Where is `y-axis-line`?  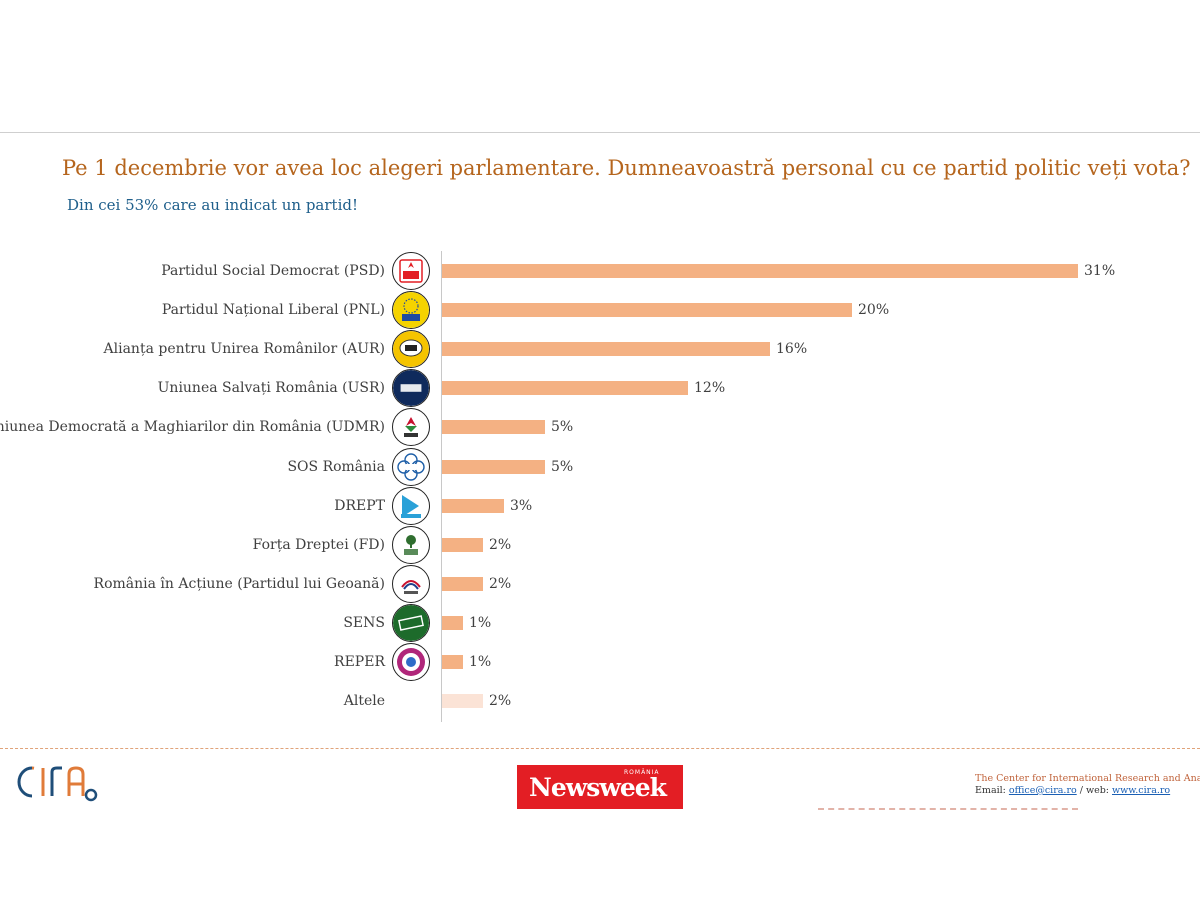 y-axis-line is located at coordinates (441, 486).